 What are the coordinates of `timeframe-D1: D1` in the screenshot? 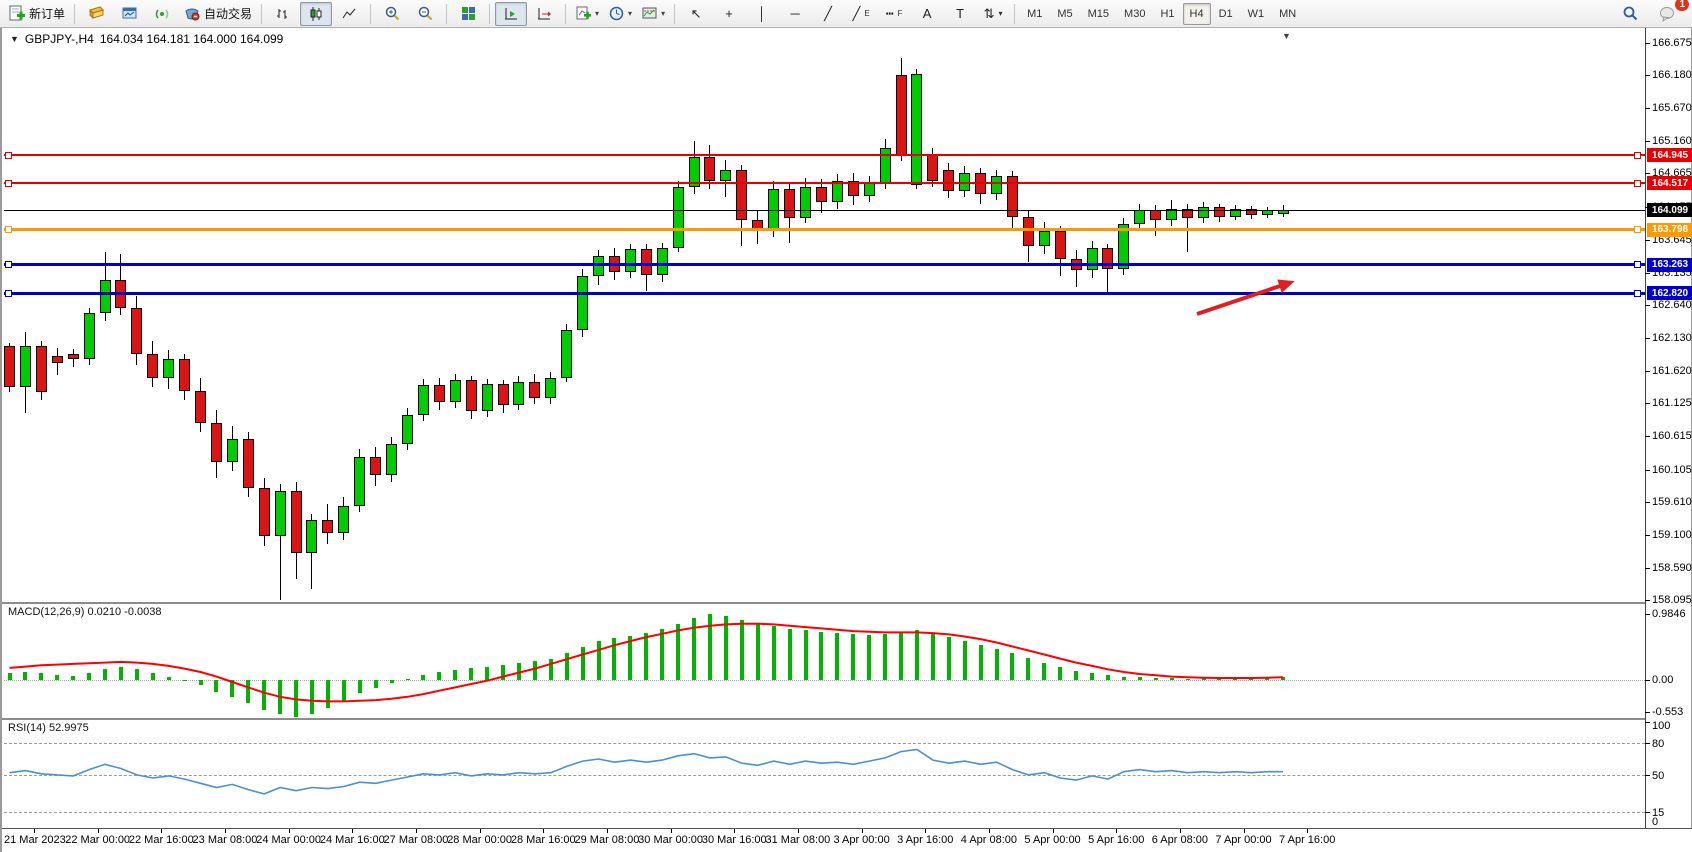 It's located at (1225, 13).